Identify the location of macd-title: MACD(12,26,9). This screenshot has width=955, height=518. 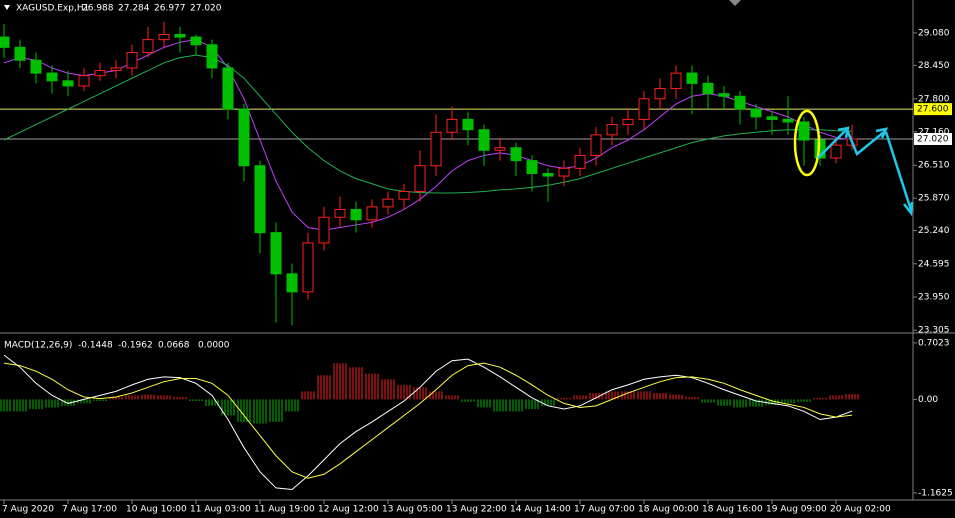
(38, 346).